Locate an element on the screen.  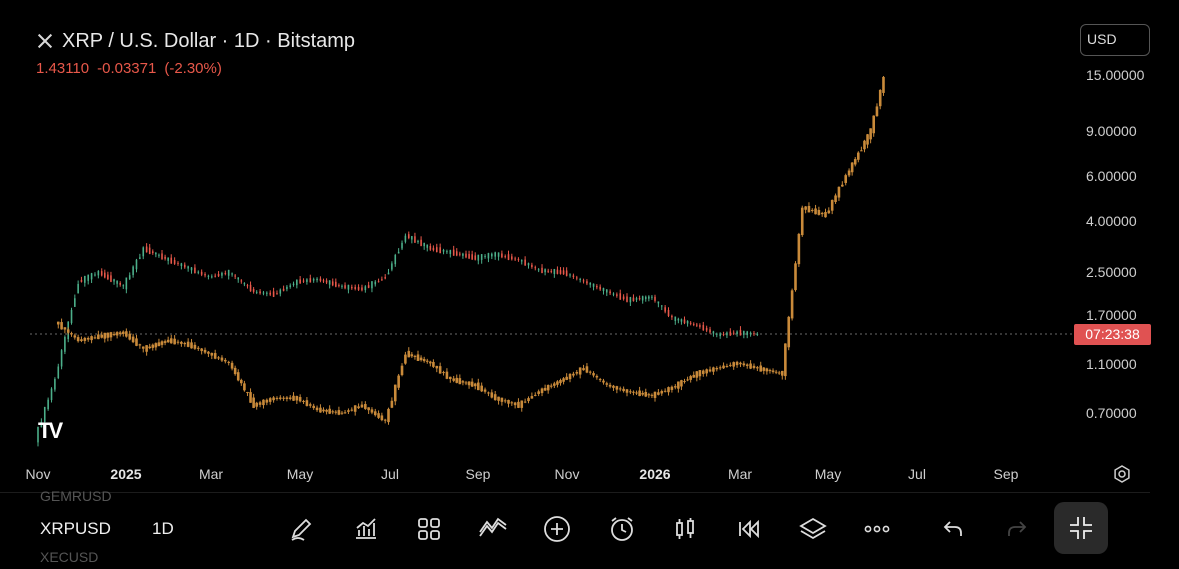
more-icon is located at coordinates (877, 529).